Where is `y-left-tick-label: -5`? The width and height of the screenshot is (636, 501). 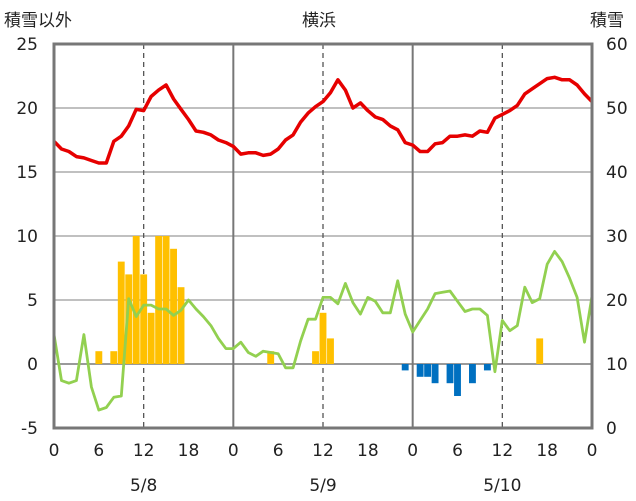
y-left-tick-label: -5 is located at coordinates (29, 429).